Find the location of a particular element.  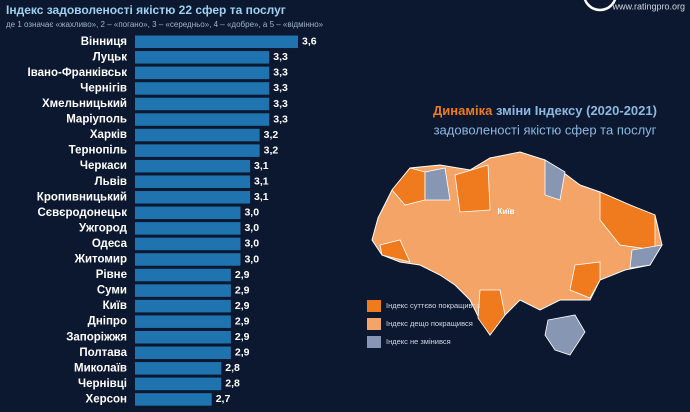

category-label: Вінниця is located at coordinates (104, 42).